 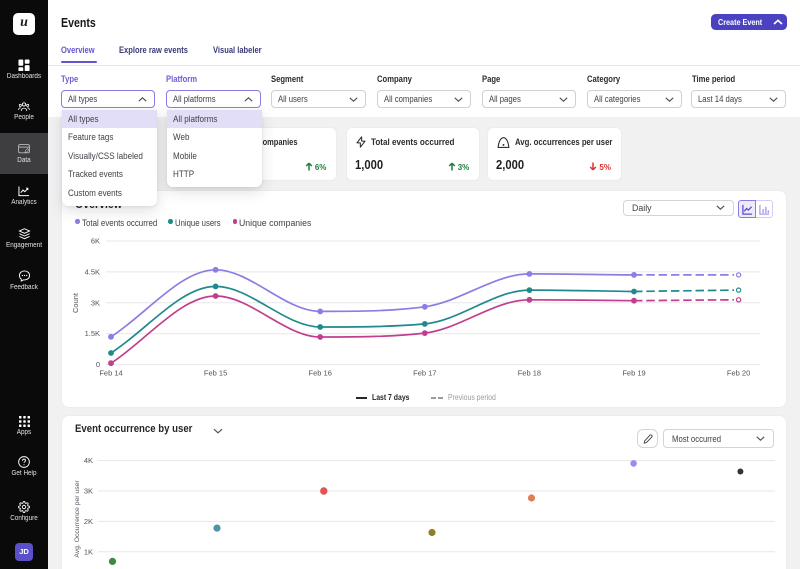 I want to click on svg-text: Feb 16, so click(x=320, y=373).